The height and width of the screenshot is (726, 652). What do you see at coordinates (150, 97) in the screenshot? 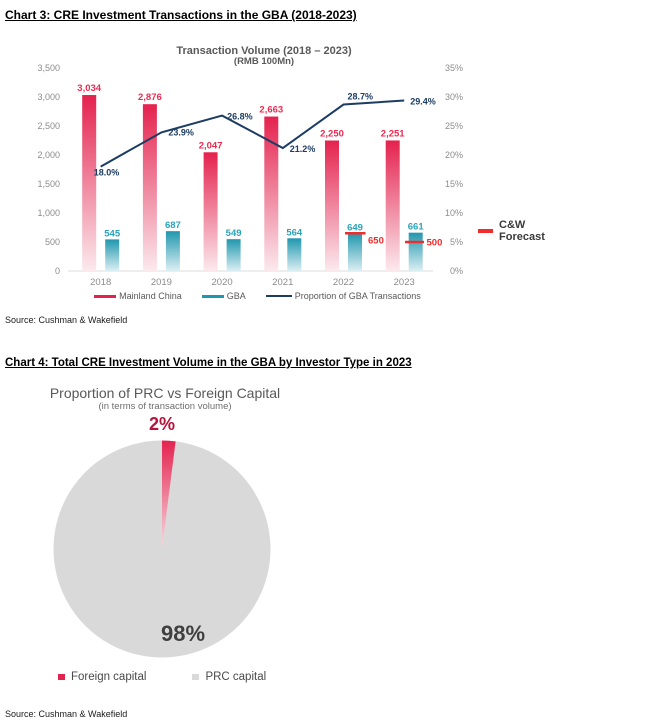
I see `bar-label-mainland-2019: 2,876` at bounding box center [150, 97].